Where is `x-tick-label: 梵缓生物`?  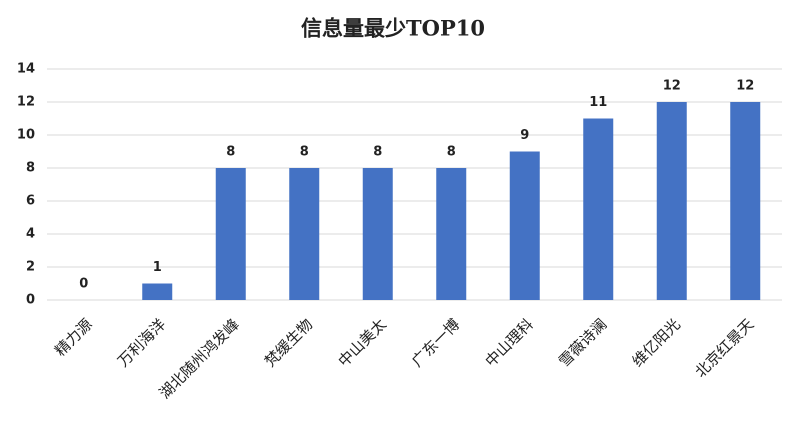 x-tick-label: 梵缓生物 is located at coordinates (288, 342).